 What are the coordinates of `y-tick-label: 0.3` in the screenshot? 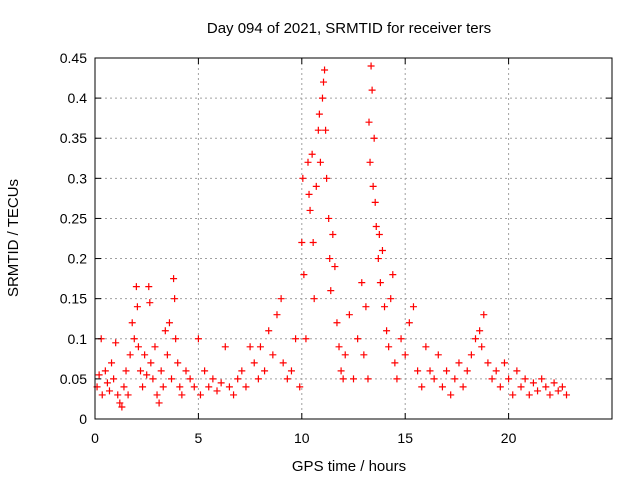 It's located at (78, 178).